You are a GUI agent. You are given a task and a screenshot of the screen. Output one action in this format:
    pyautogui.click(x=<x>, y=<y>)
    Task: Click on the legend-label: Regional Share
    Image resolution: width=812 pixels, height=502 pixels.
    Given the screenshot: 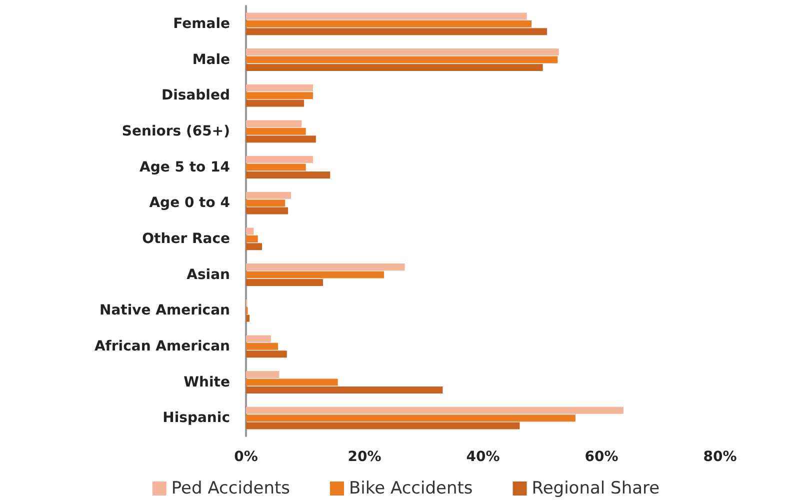 What is the action you would take?
    pyautogui.click(x=596, y=488)
    